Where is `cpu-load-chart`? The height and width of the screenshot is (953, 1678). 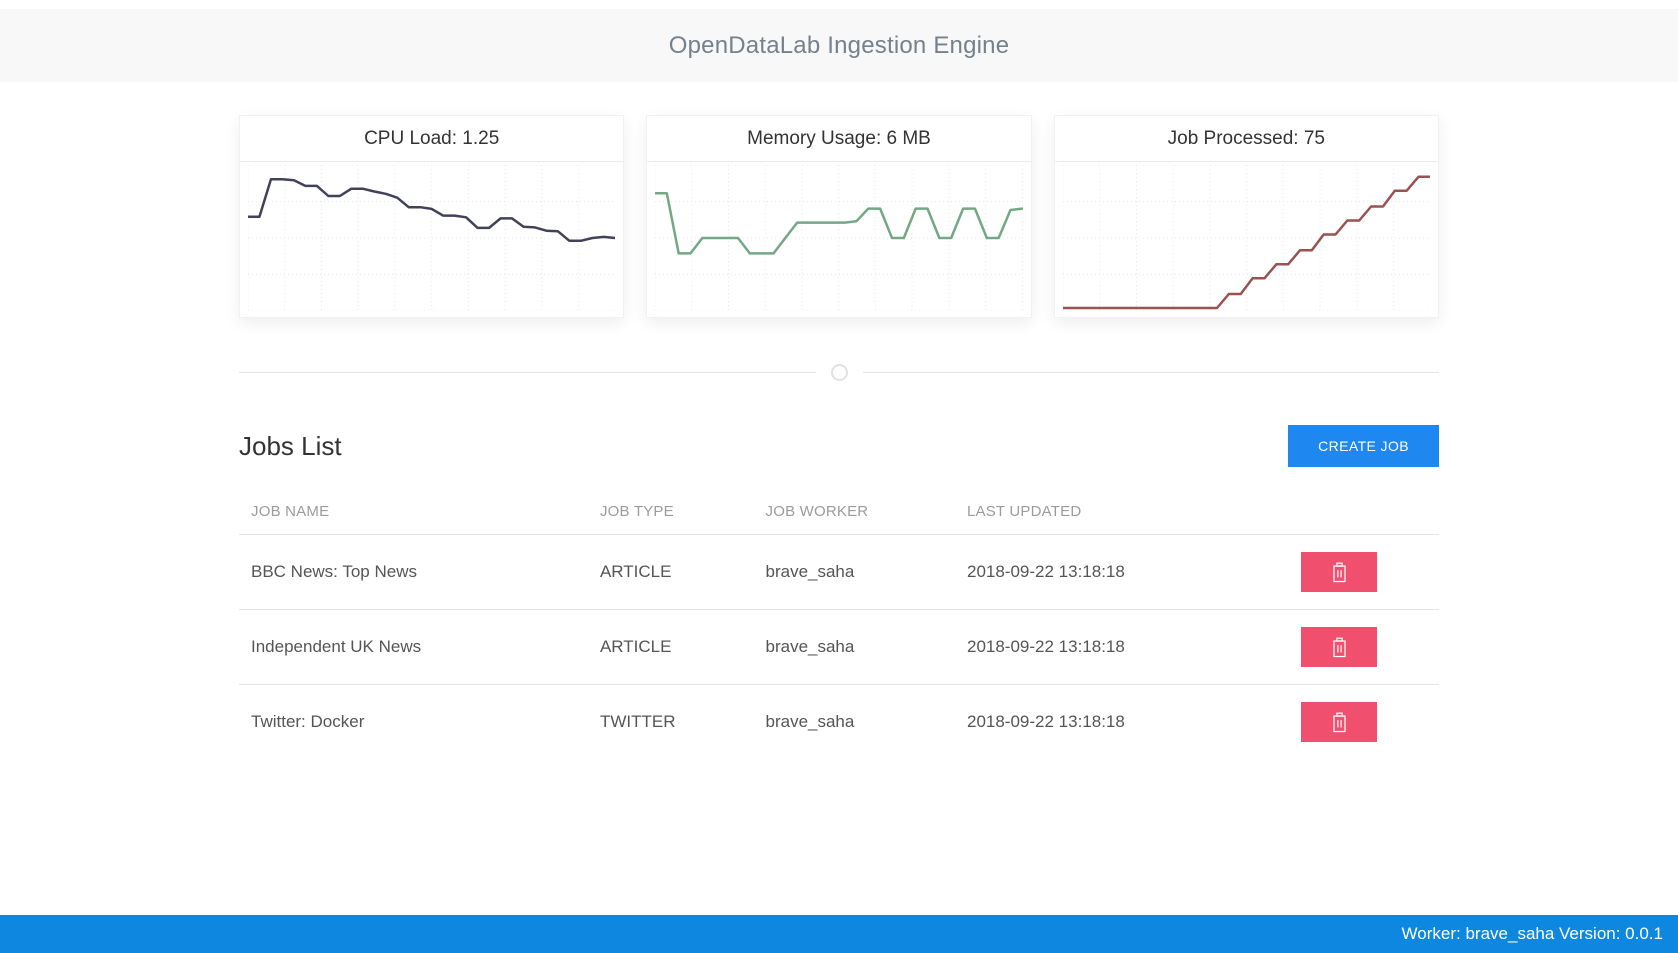
cpu-load-chart is located at coordinates (431, 238).